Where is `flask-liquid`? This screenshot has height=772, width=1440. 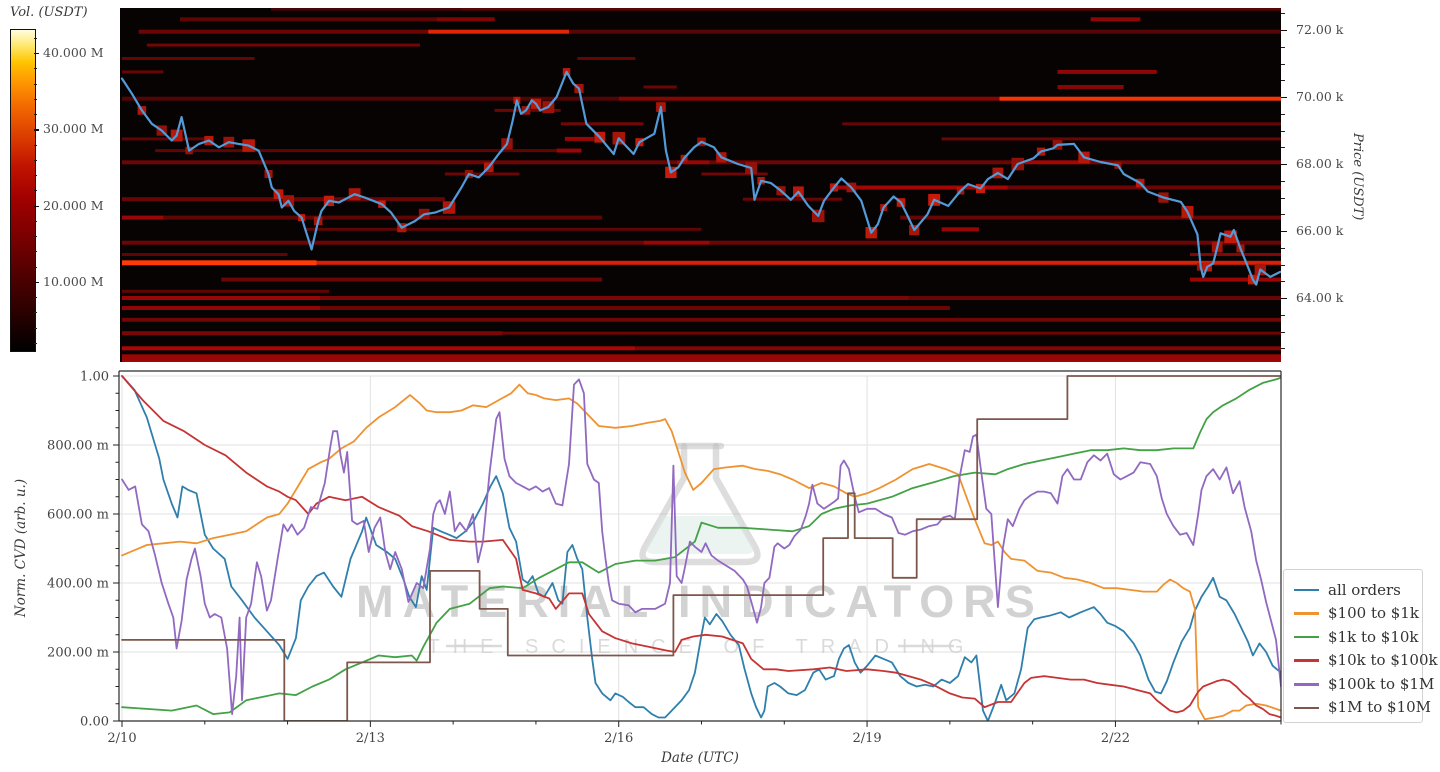
flask-liquid is located at coordinates (700, 535).